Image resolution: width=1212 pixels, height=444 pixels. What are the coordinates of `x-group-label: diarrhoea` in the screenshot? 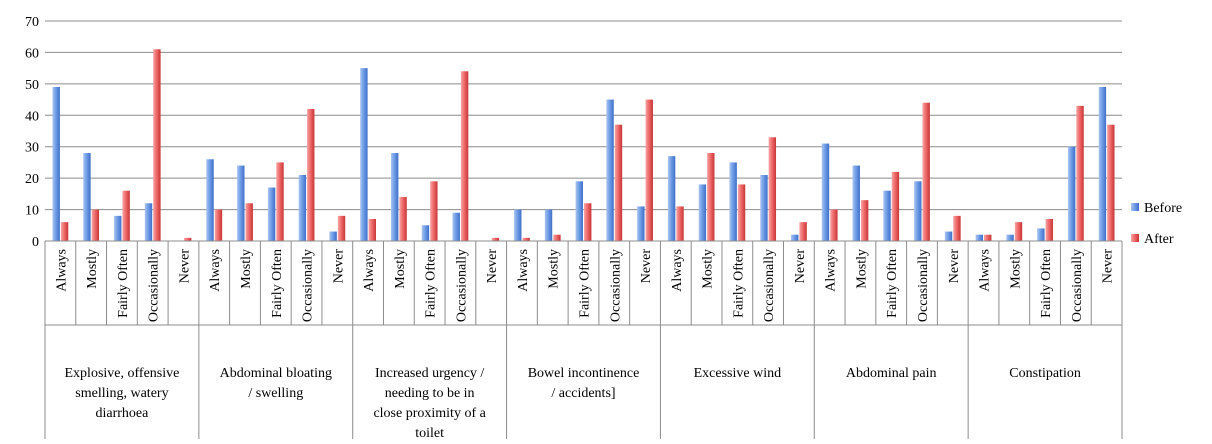 It's located at (122, 413).